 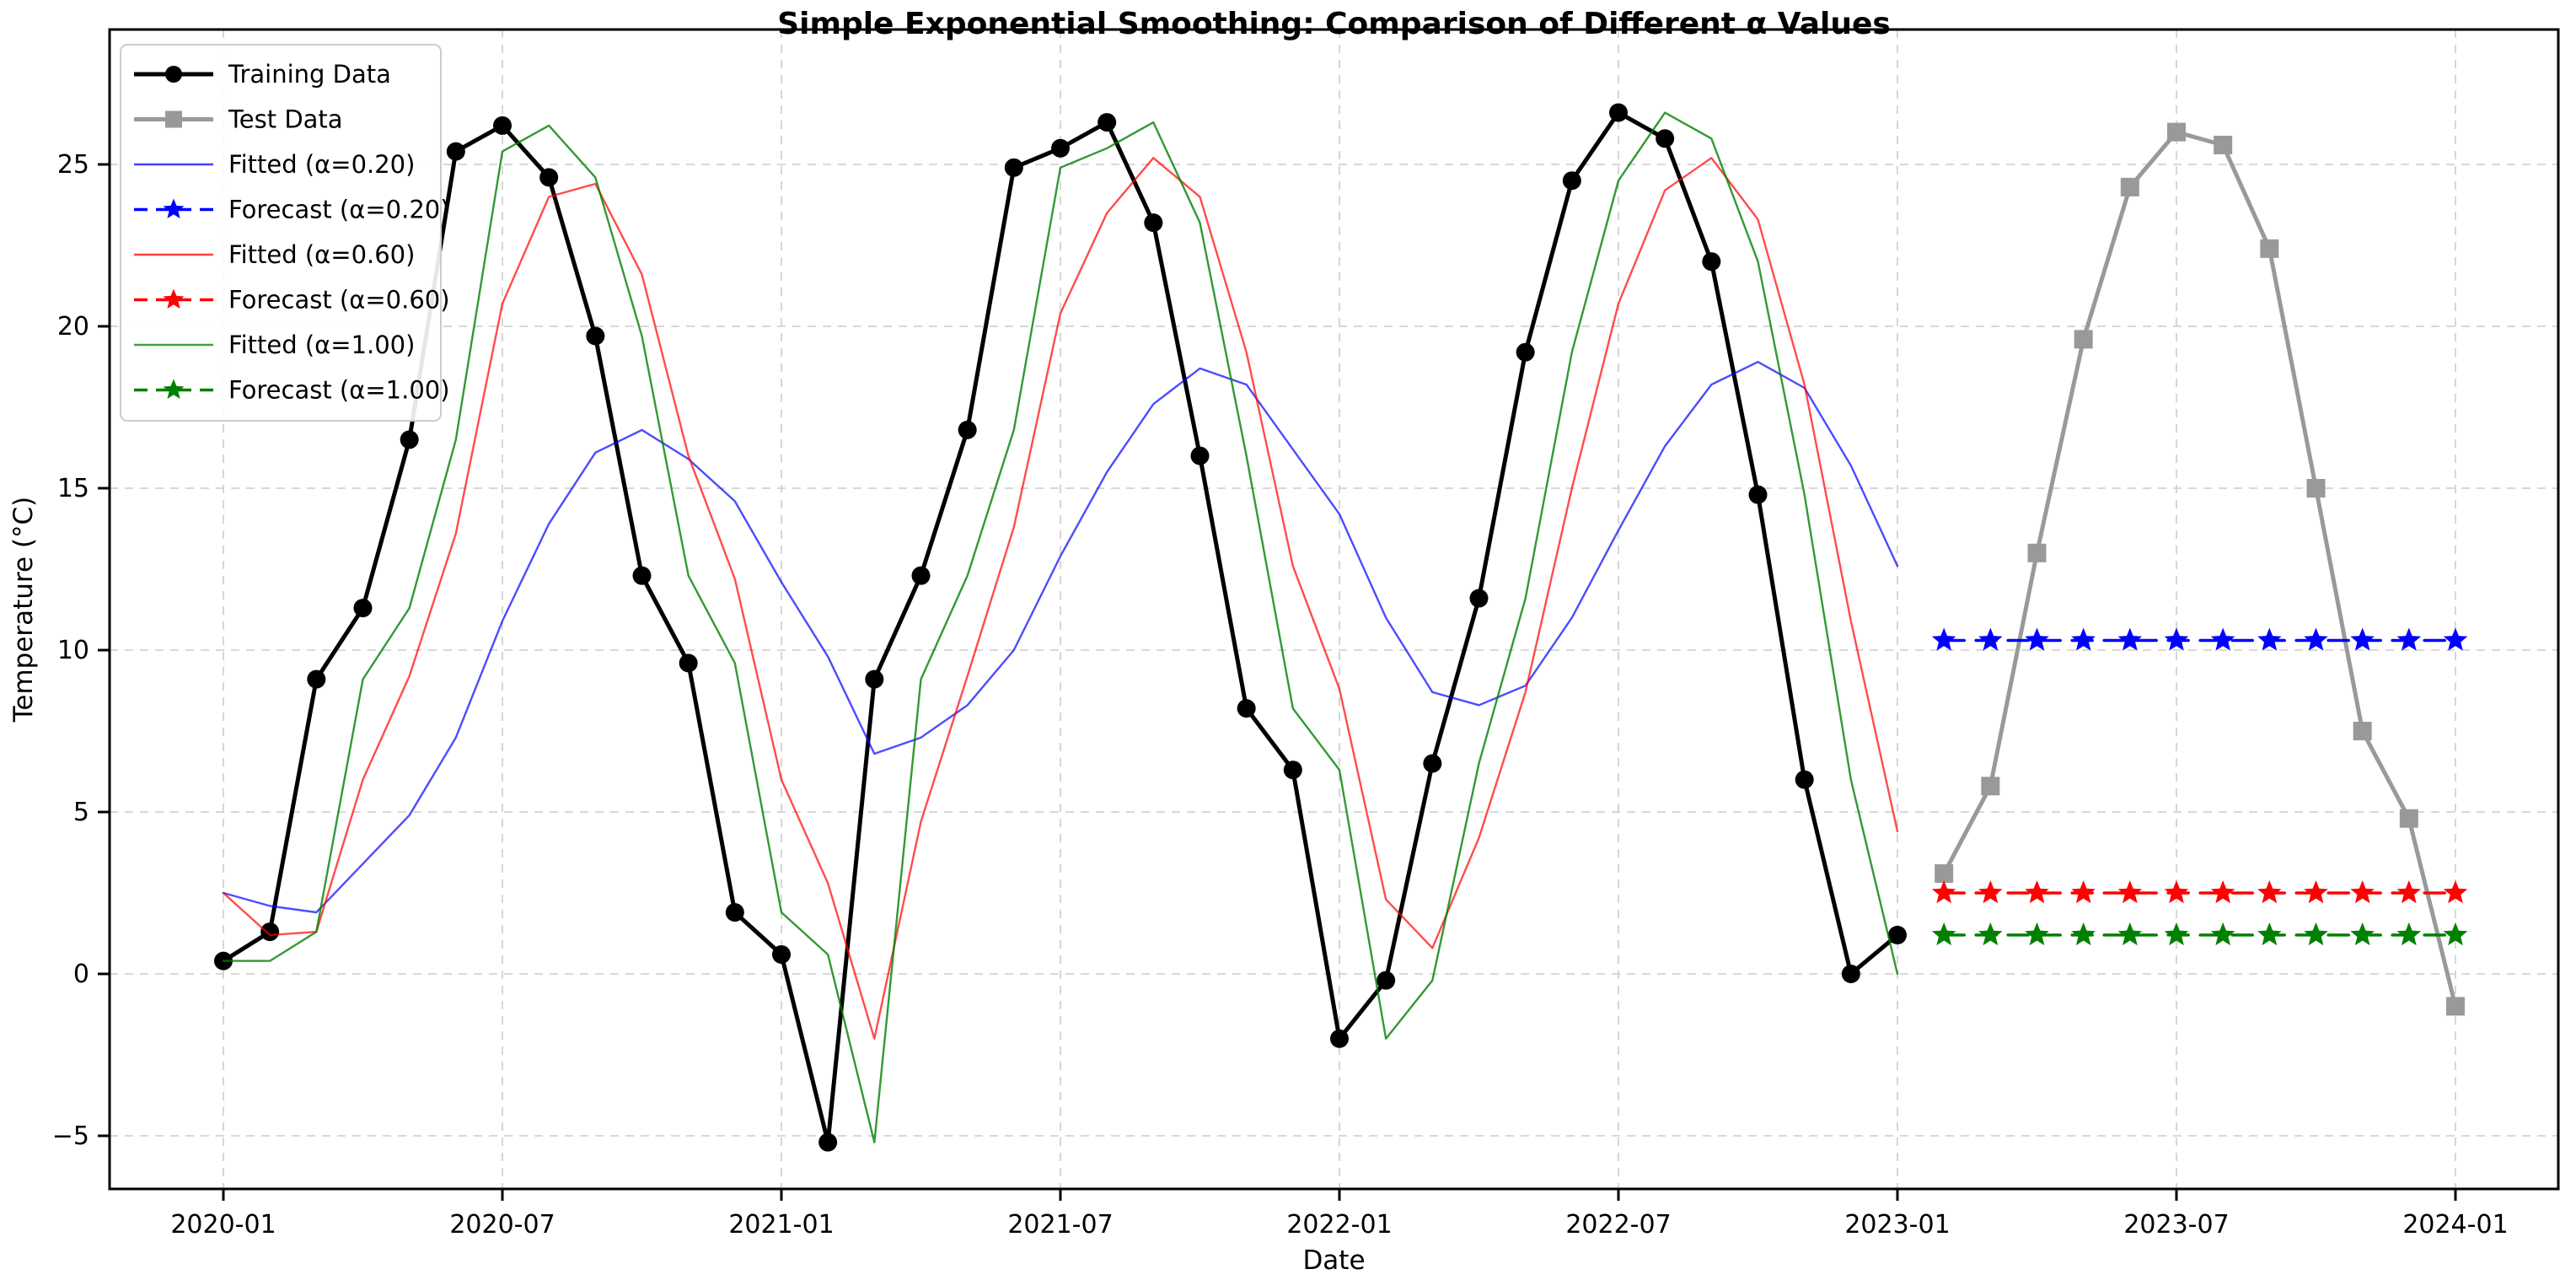 I want to click on legend-square-marker, so click(x=173, y=119).